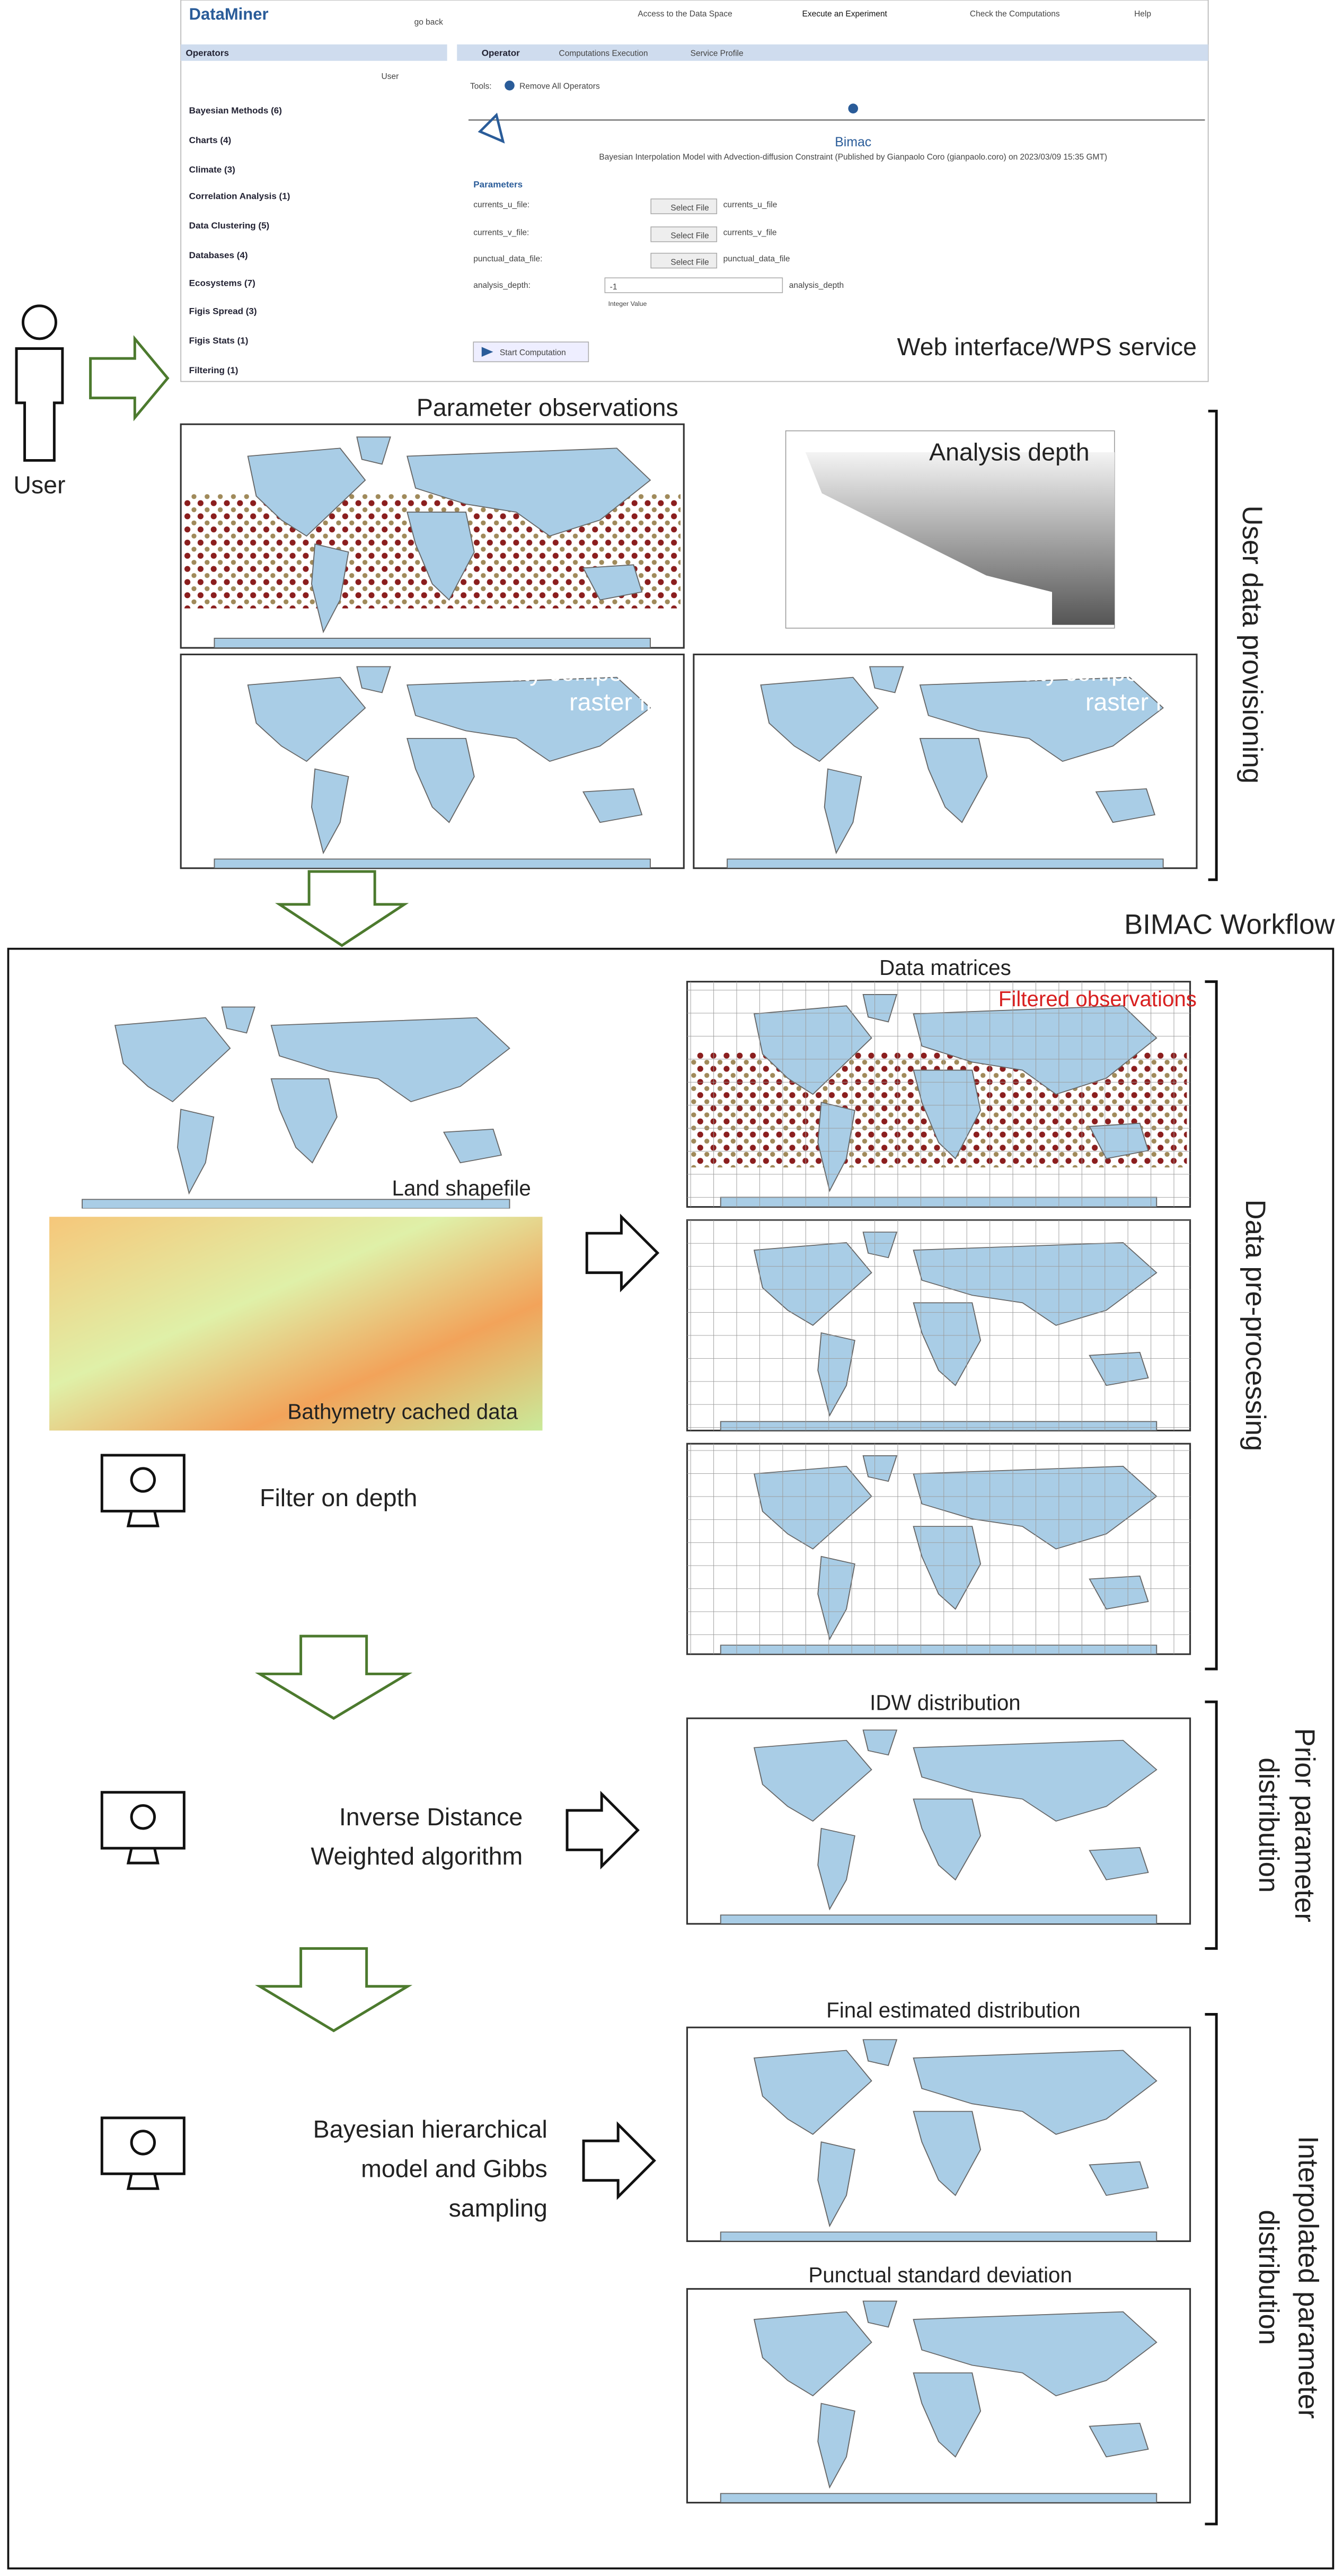 This screenshot has width=1343, height=2576. What do you see at coordinates (960, 538) in the screenshot?
I see `depth-profile` at bounding box center [960, 538].